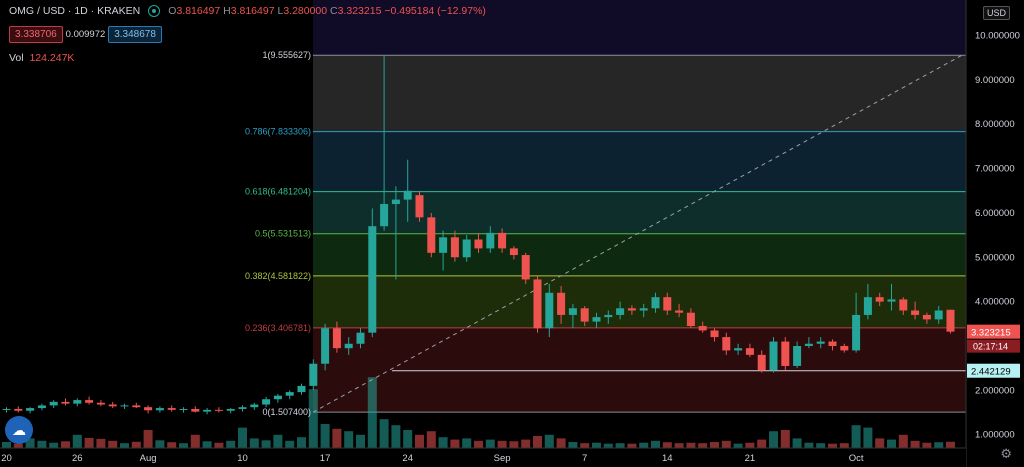  I want to click on spread-value: 0.009972, so click(85, 34).